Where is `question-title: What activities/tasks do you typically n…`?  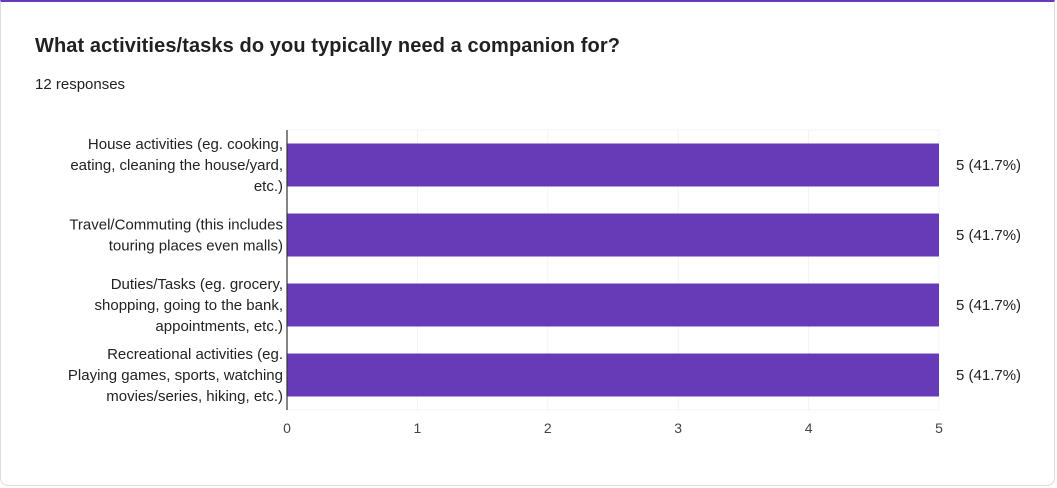
question-title: What activities/tasks do you typically n… is located at coordinates (328, 46).